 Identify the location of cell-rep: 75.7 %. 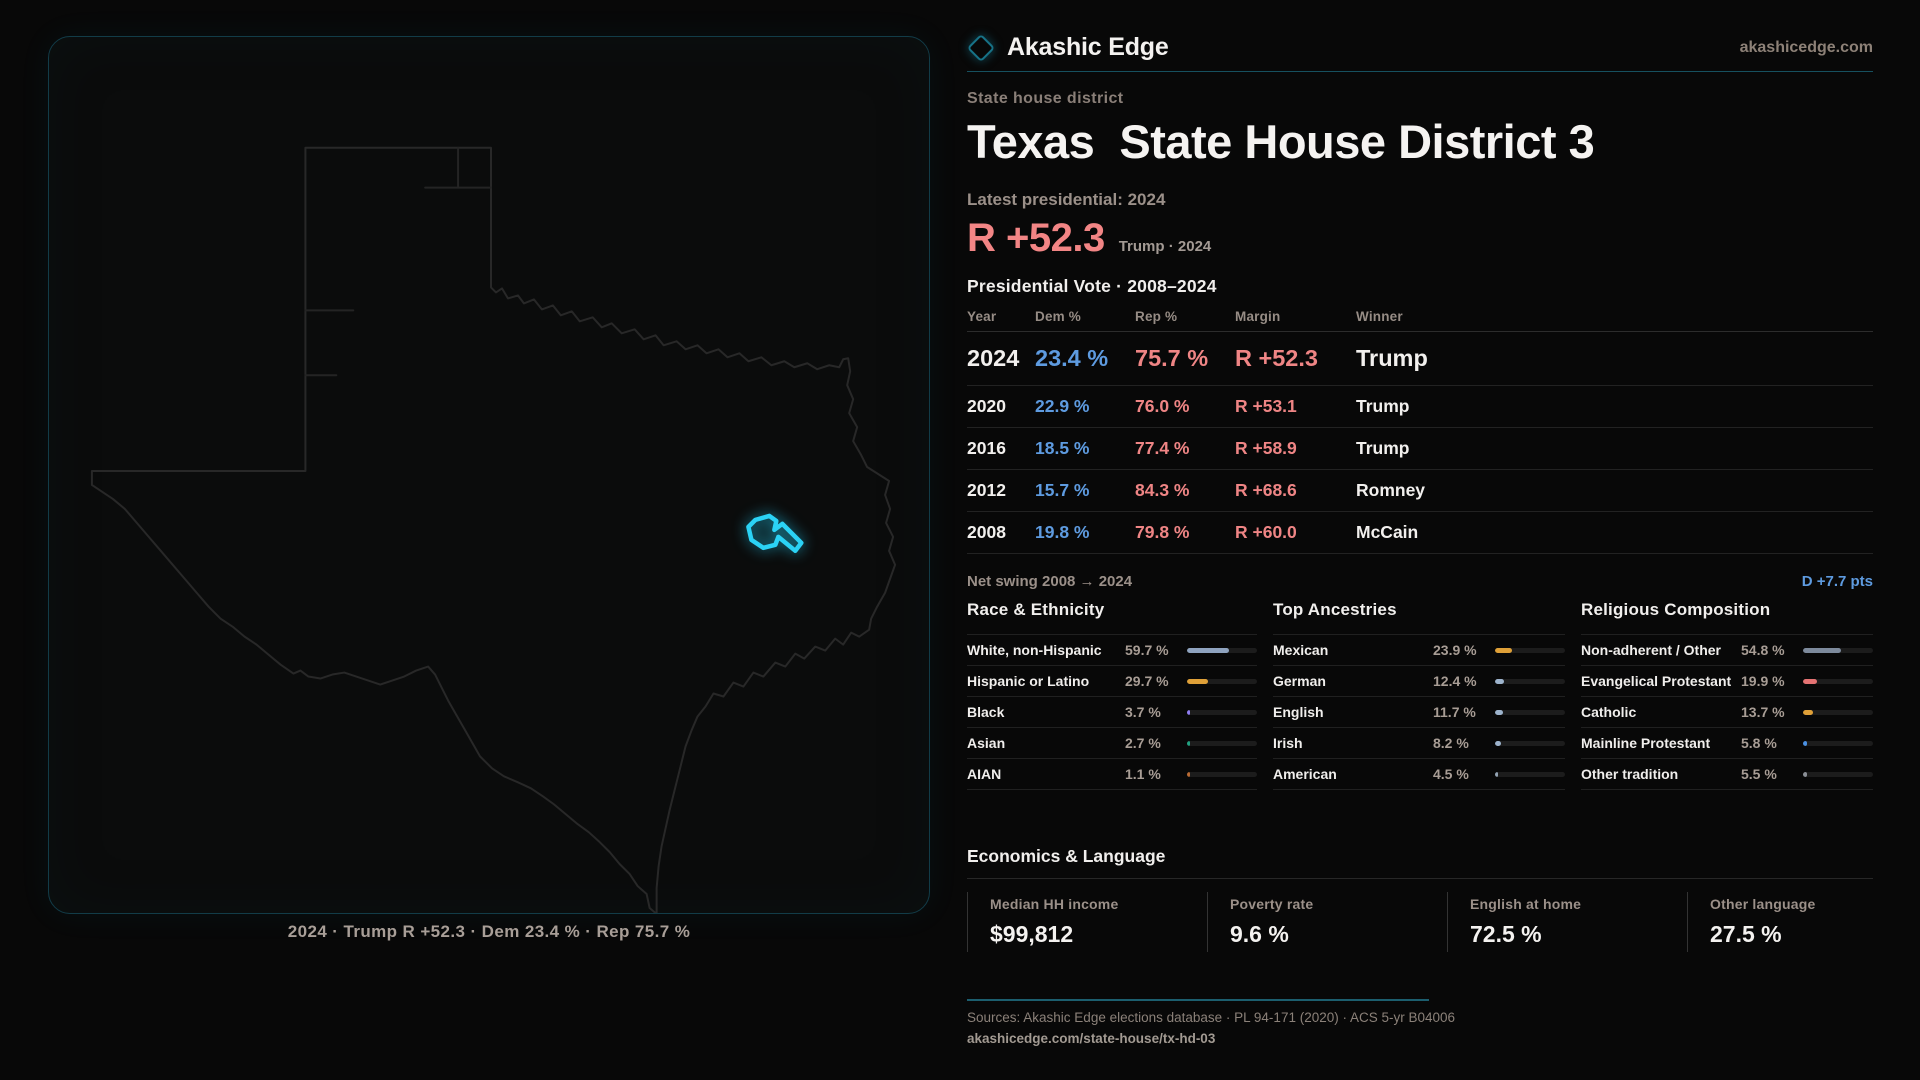
(1172, 358).